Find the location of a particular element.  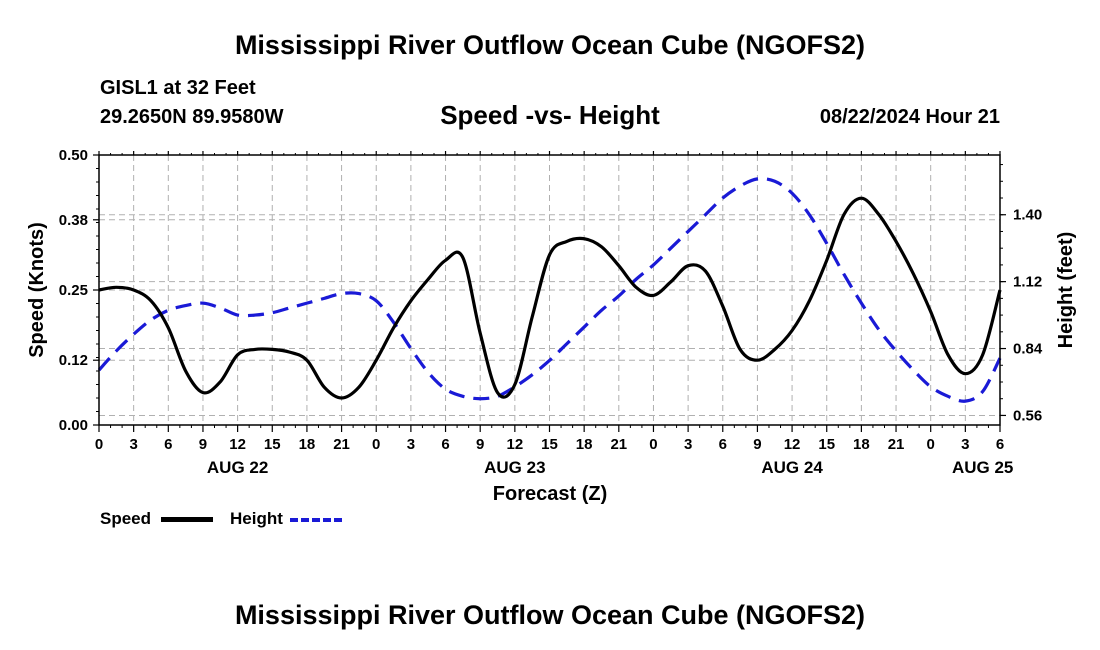

y-tick-label: 0.50 is located at coordinates (73, 155).